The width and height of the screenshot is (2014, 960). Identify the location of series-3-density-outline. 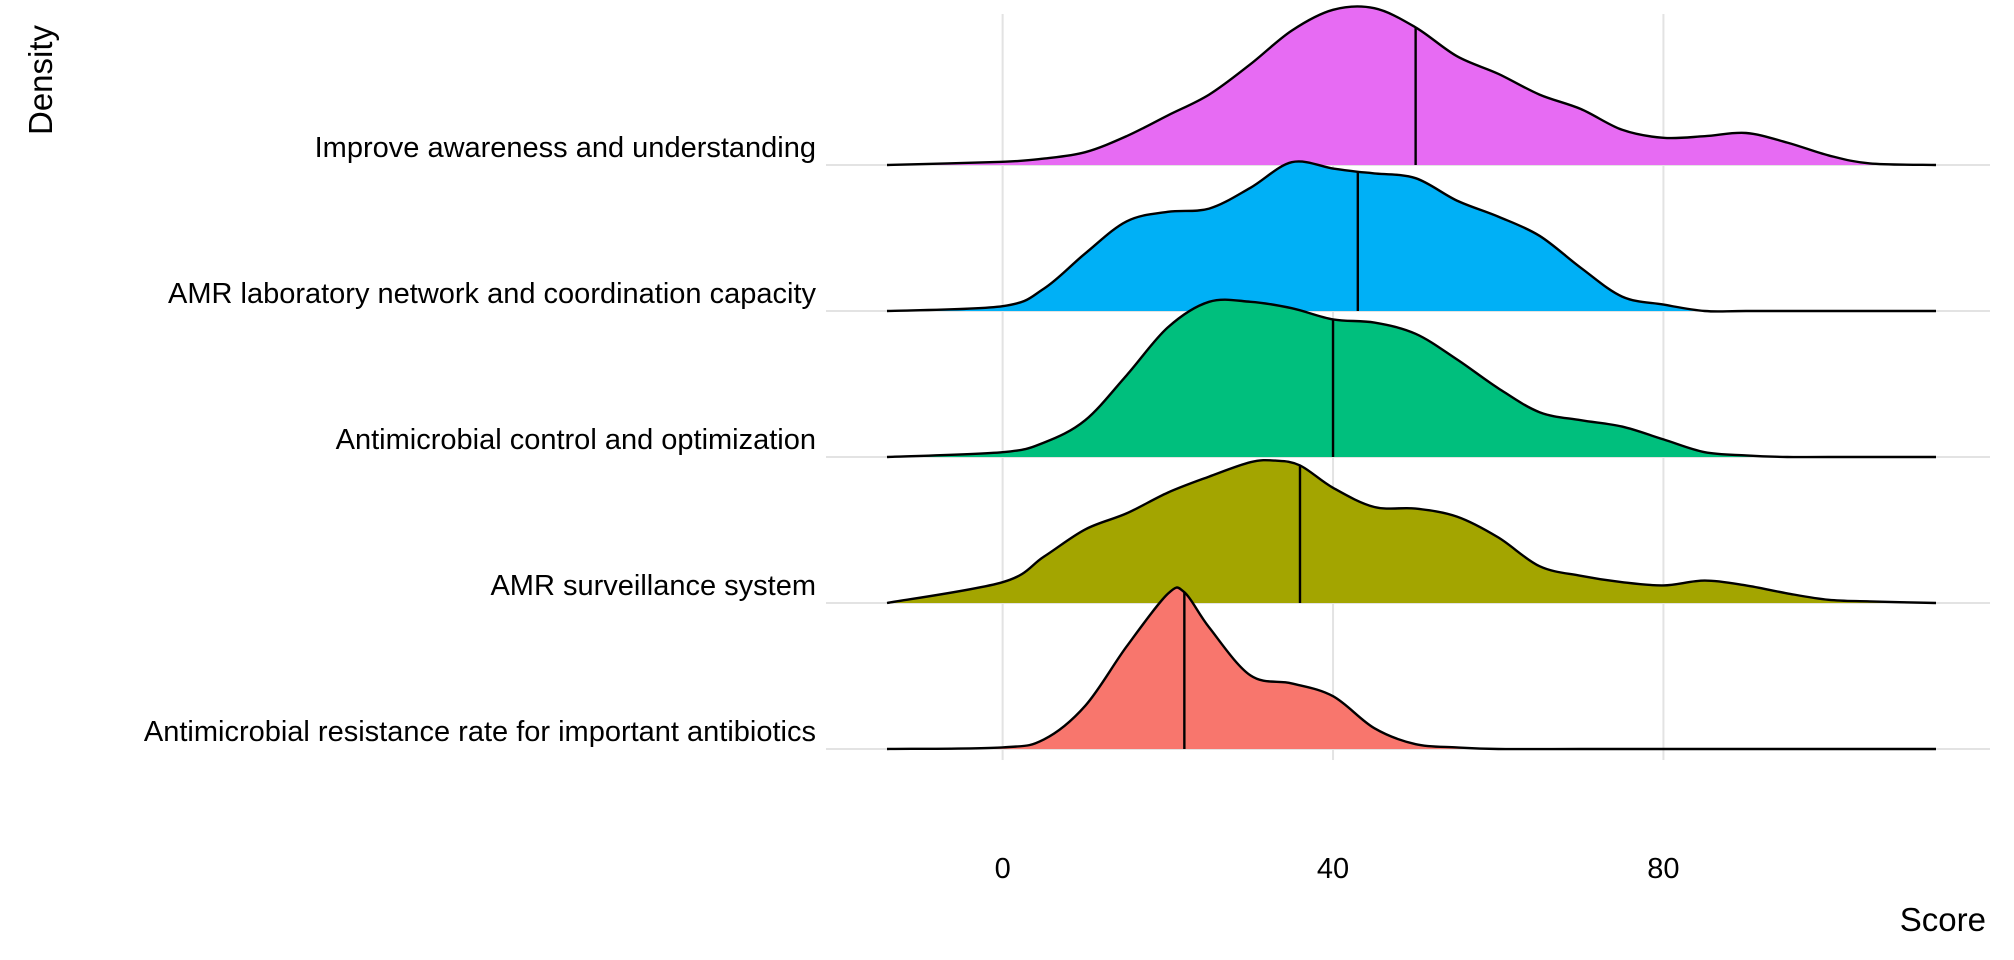
(1411, 378).